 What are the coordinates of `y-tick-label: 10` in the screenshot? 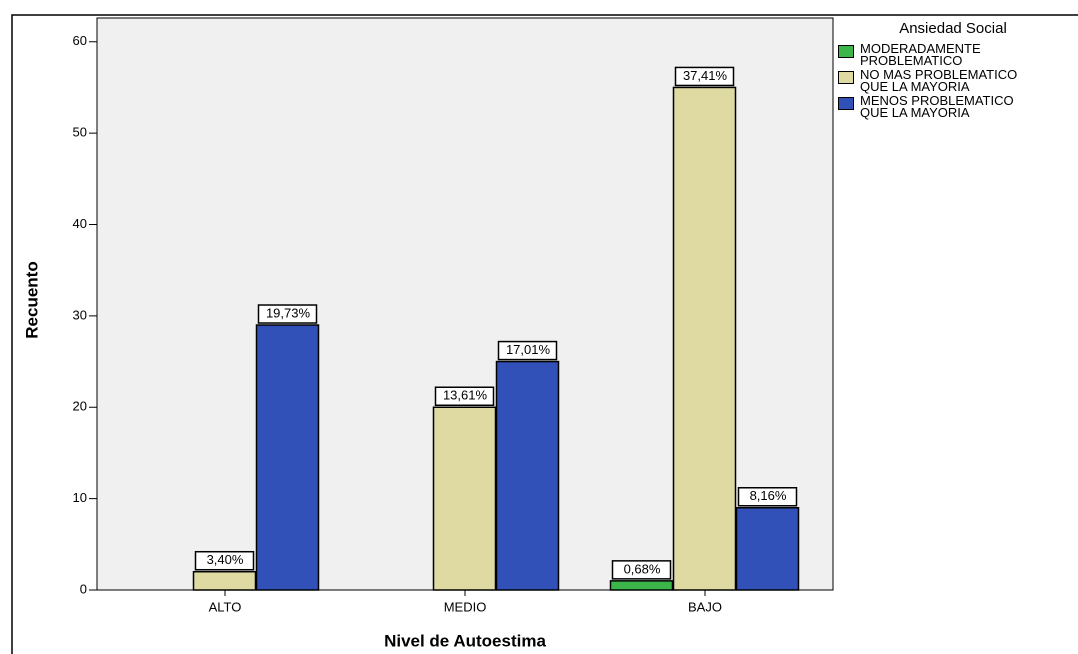 It's located at (80, 497).